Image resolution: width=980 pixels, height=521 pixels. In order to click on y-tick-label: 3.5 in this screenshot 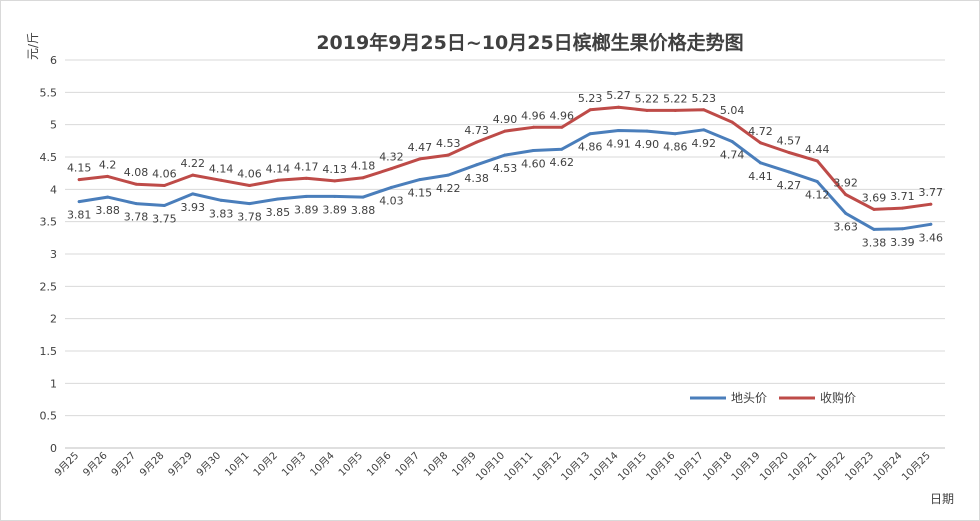, I will do `click(49, 222)`.